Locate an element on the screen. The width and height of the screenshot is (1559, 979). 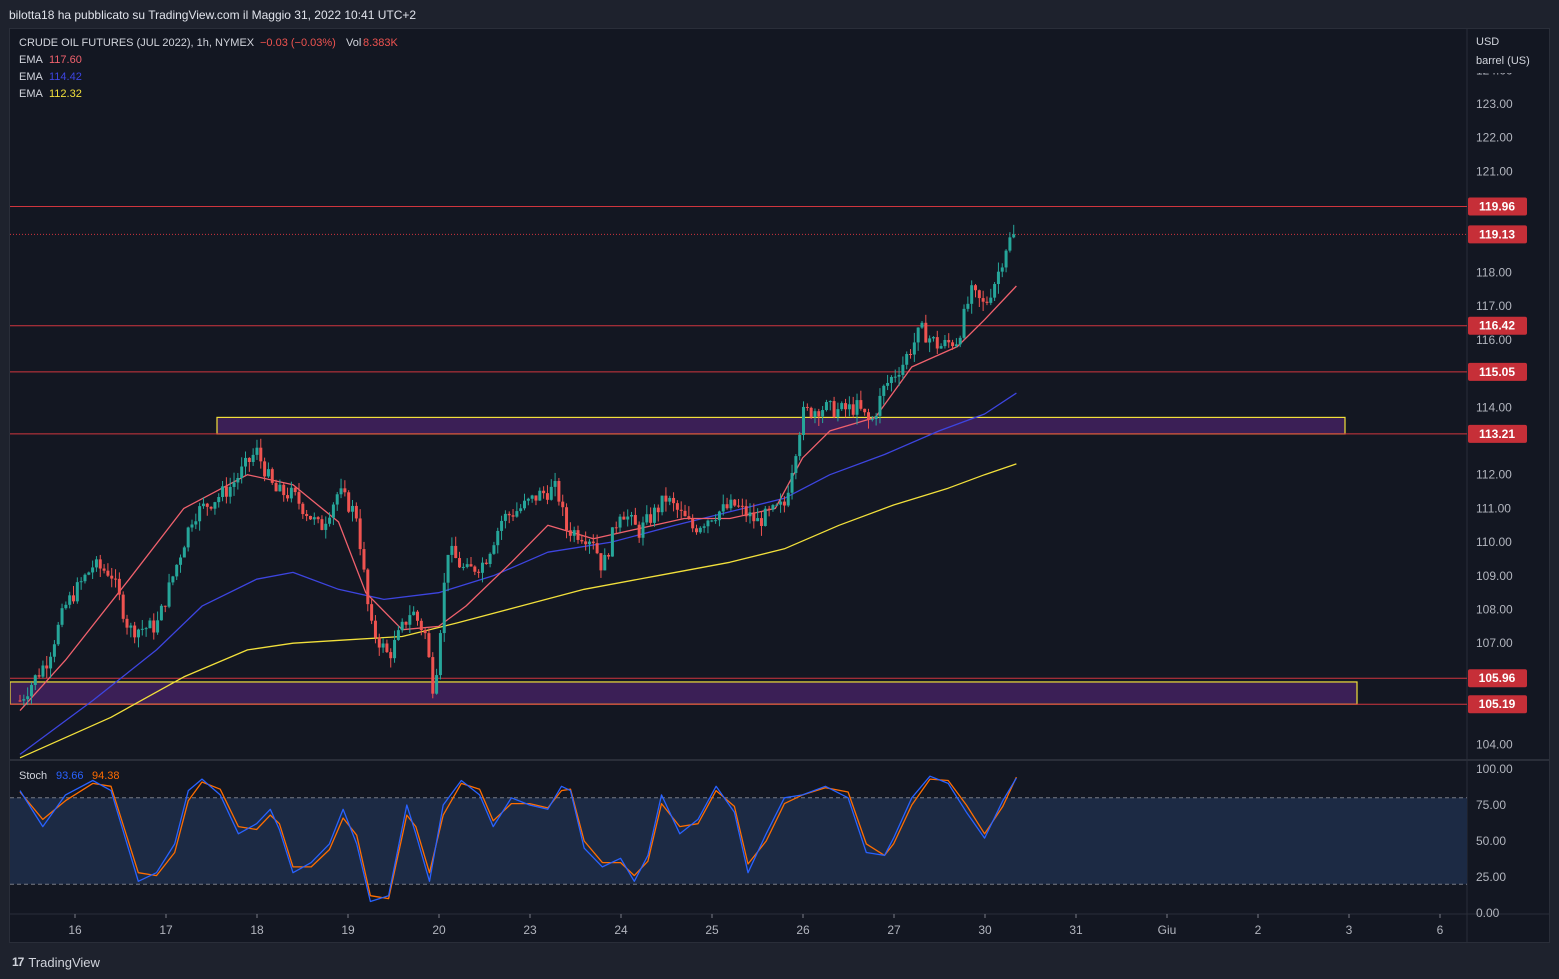
ema-value: 112.32 is located at coordinates (65, 94).